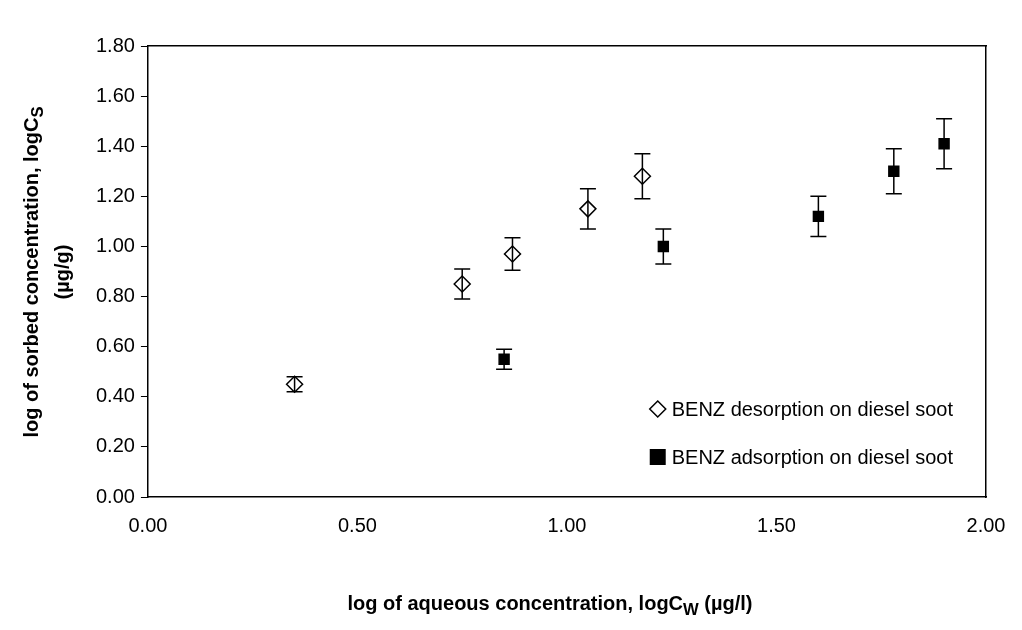 The height and width of the screenshot is (630, 1022). I want to click on y-tick-label: 0.20, so click(115, 445).